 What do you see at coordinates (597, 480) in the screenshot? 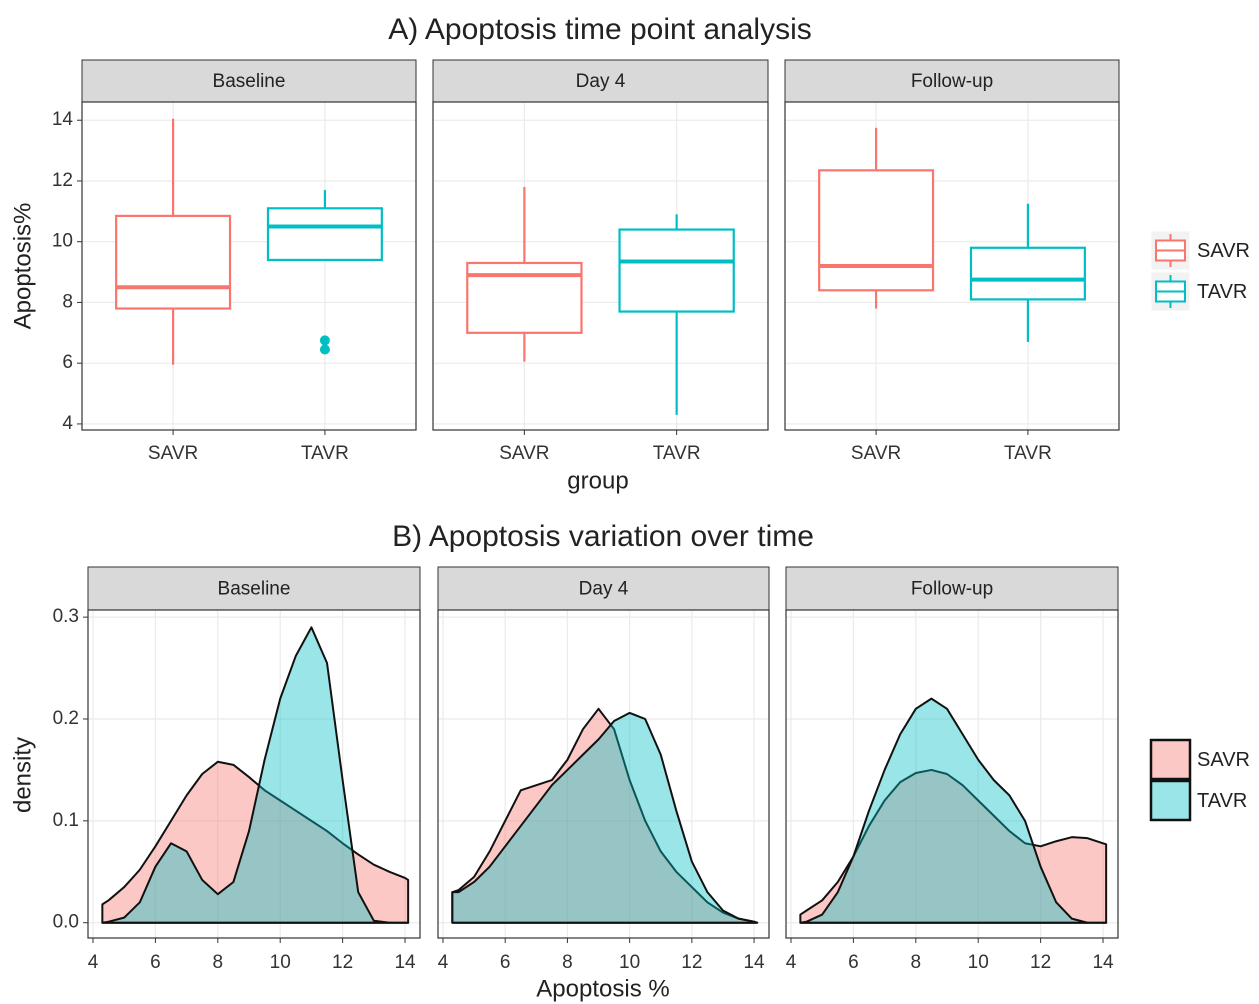
I see `x-axis-label: group` at bounding box center [597, 480].